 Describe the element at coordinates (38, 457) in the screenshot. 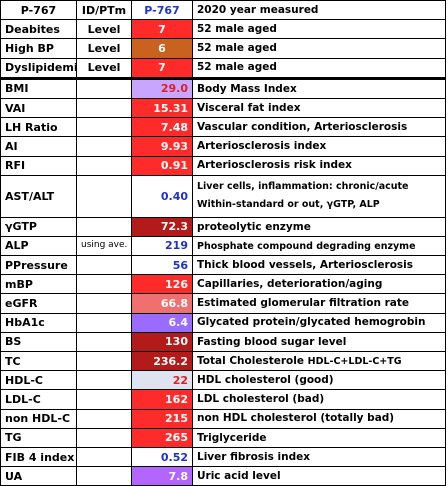

I see `metric-name: FIB 4 index` at that location.